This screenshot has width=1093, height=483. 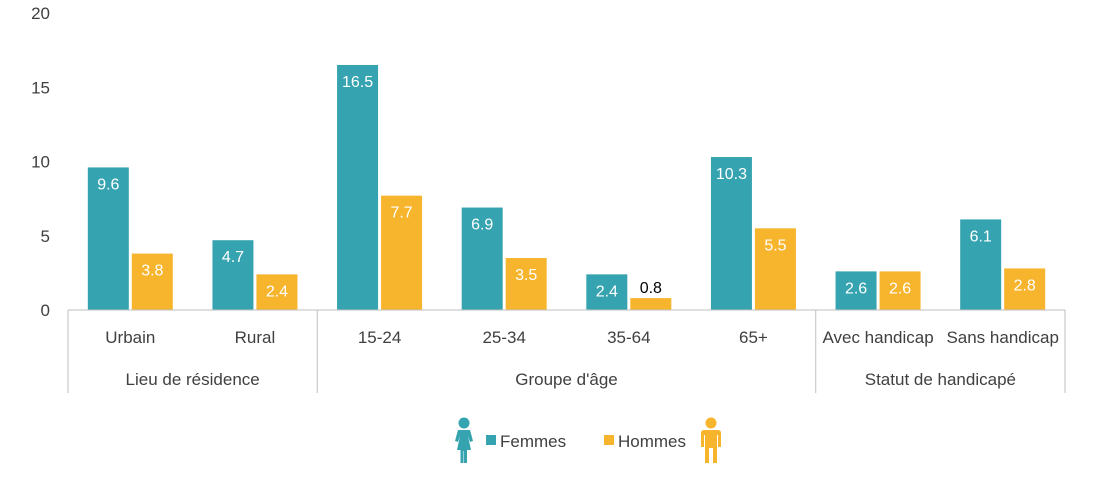 What do you see at coordinates (981, 236) in the screenshot?
I see `data-label: 6.1` at bounding box center [981, 236].